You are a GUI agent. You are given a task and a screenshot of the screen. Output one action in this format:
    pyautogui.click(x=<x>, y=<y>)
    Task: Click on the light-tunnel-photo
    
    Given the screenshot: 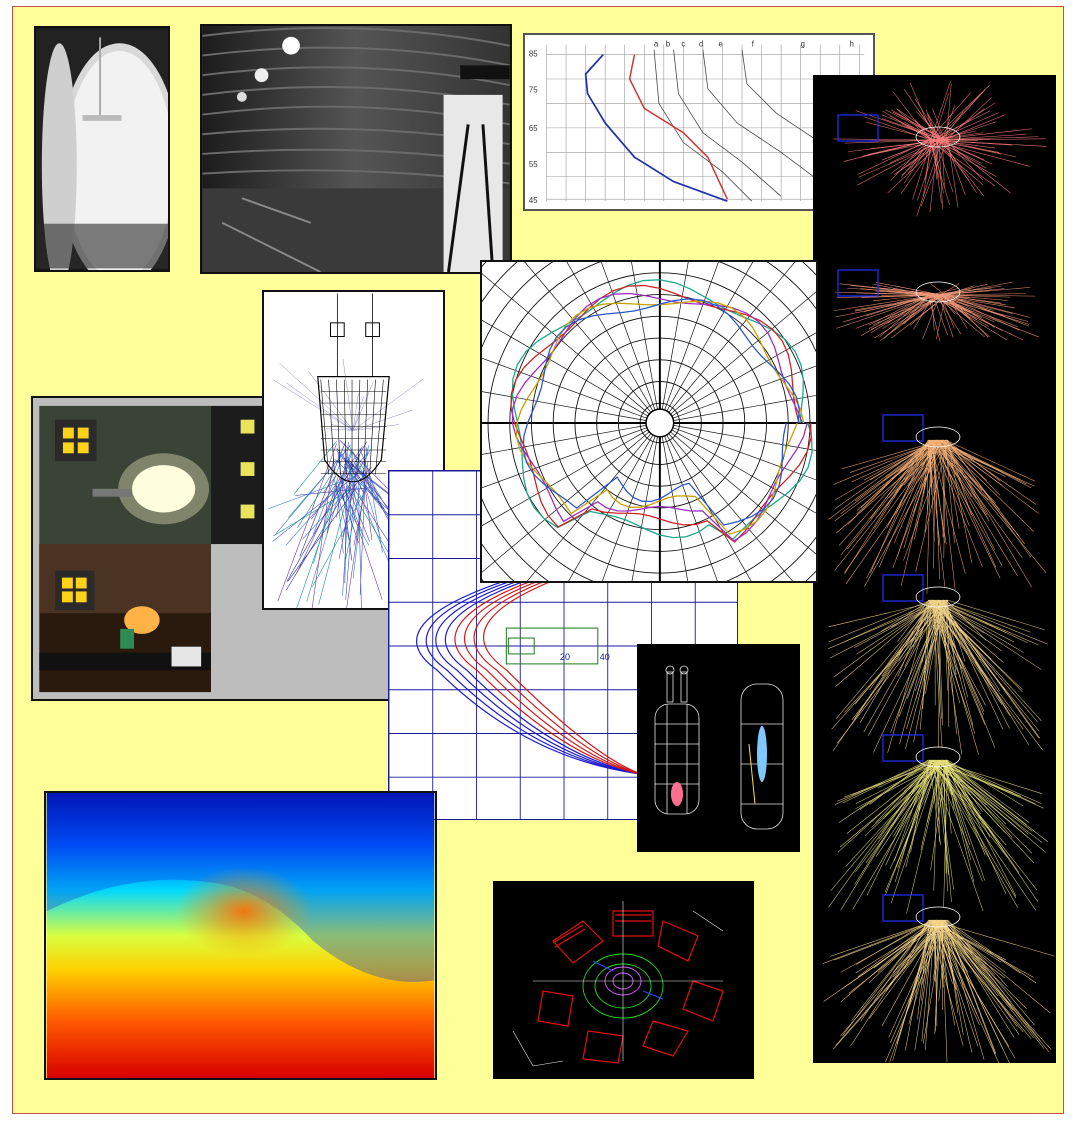 What is the action you would take?
    pyautogui.click(x=356, y=149)
    